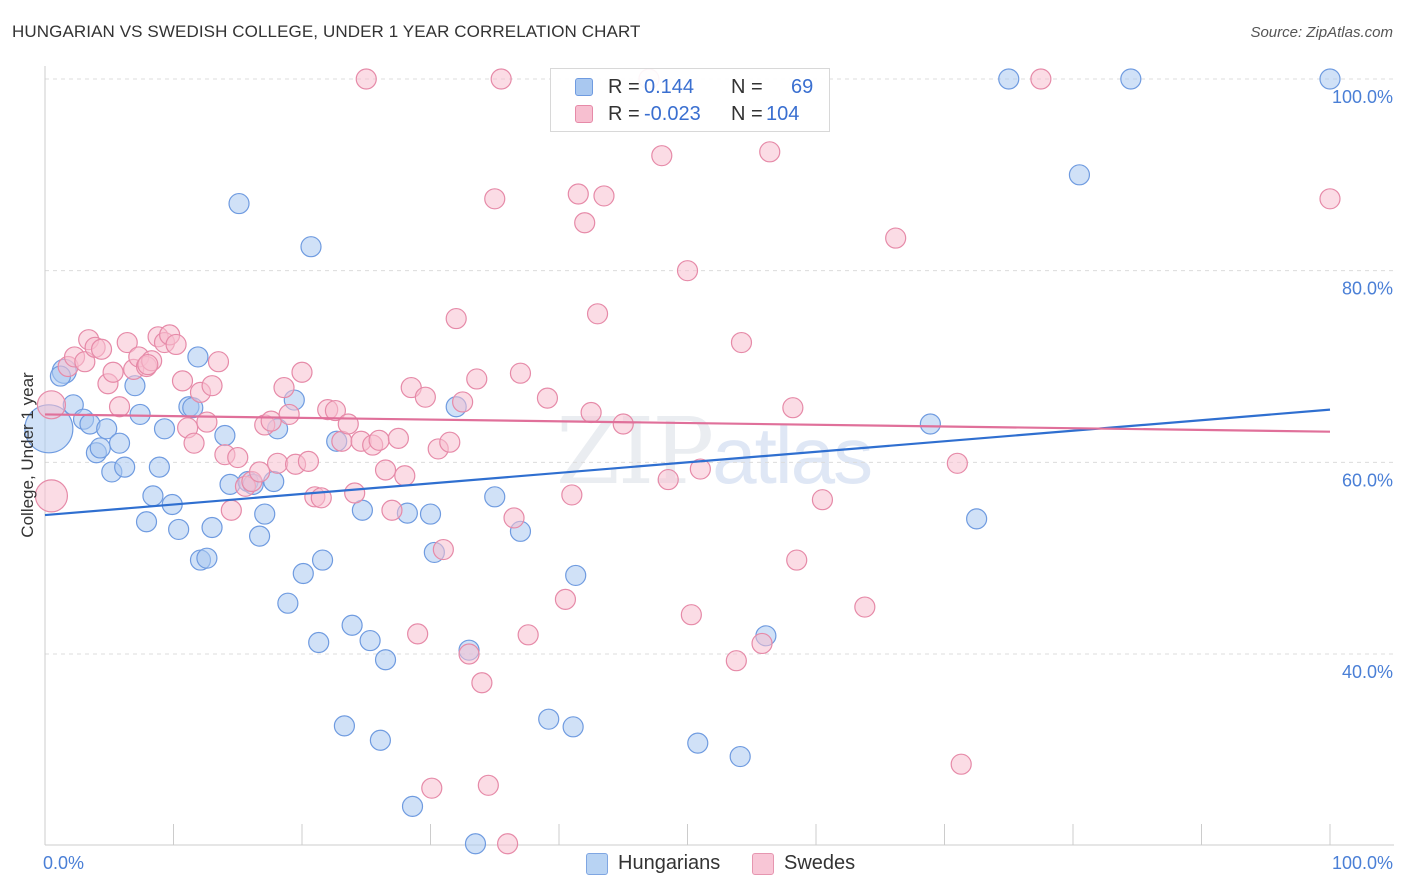 This screenshot has width=1406, height=892. I want to click on legend-n-value: 69, so click(802, 87).